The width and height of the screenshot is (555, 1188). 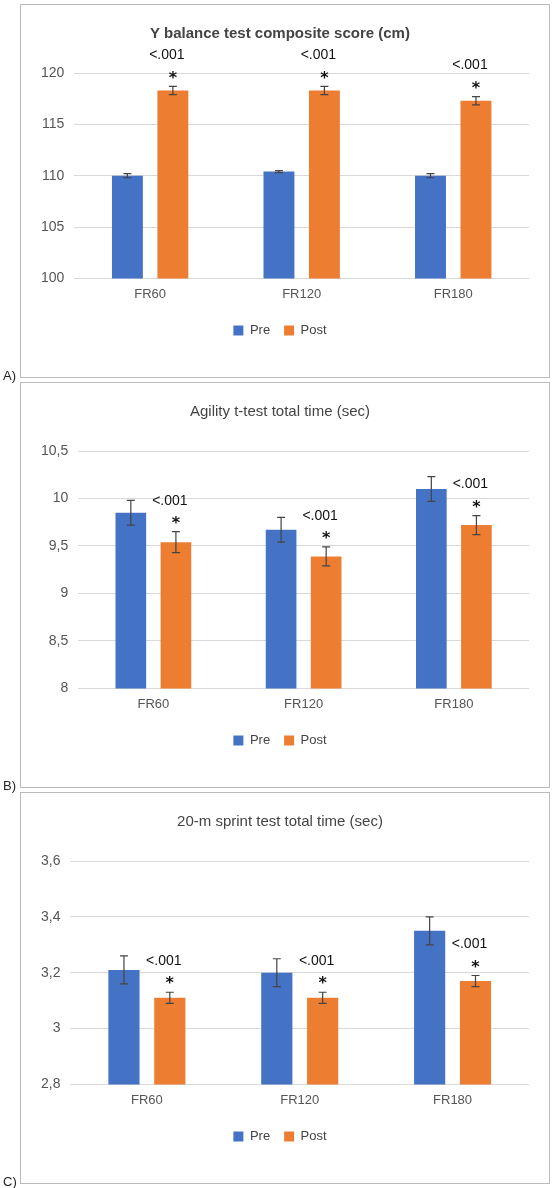 I want to click on y-tick-label: 120, so click(x=53, y=71).